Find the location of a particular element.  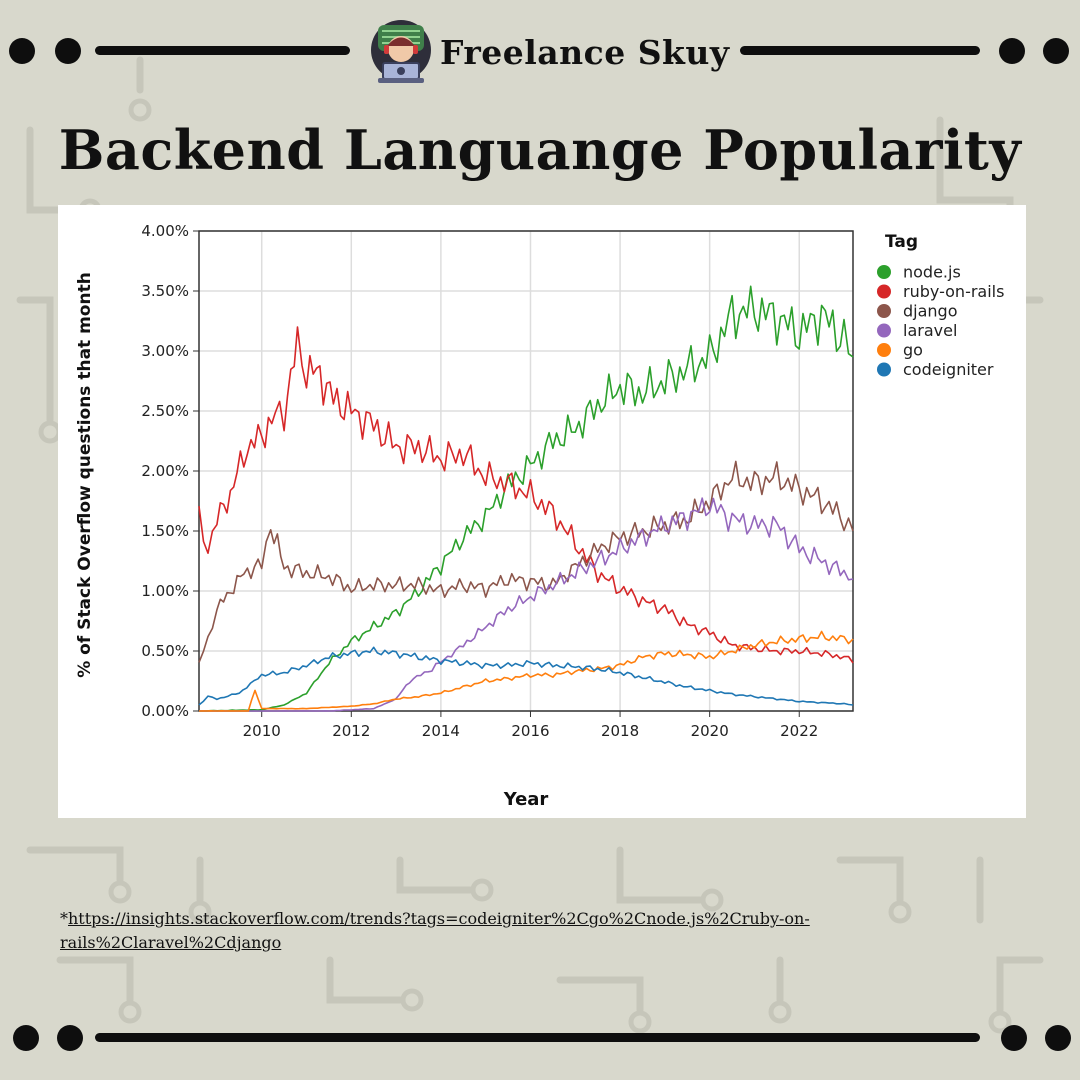

series-line-go is located at coordinates (526, 671).